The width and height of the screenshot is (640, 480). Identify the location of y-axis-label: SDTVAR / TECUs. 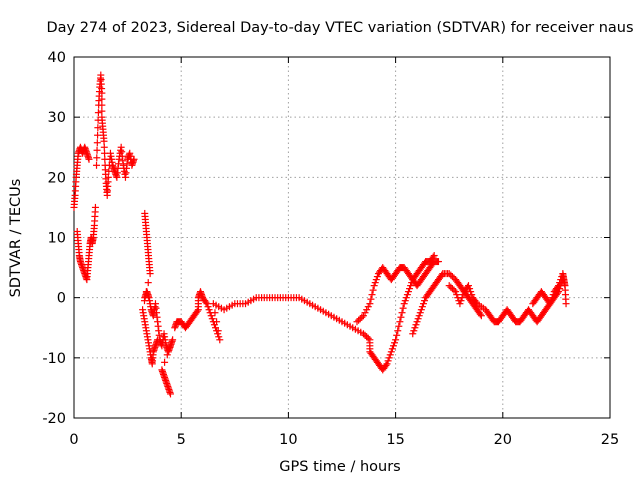
(16, 238).